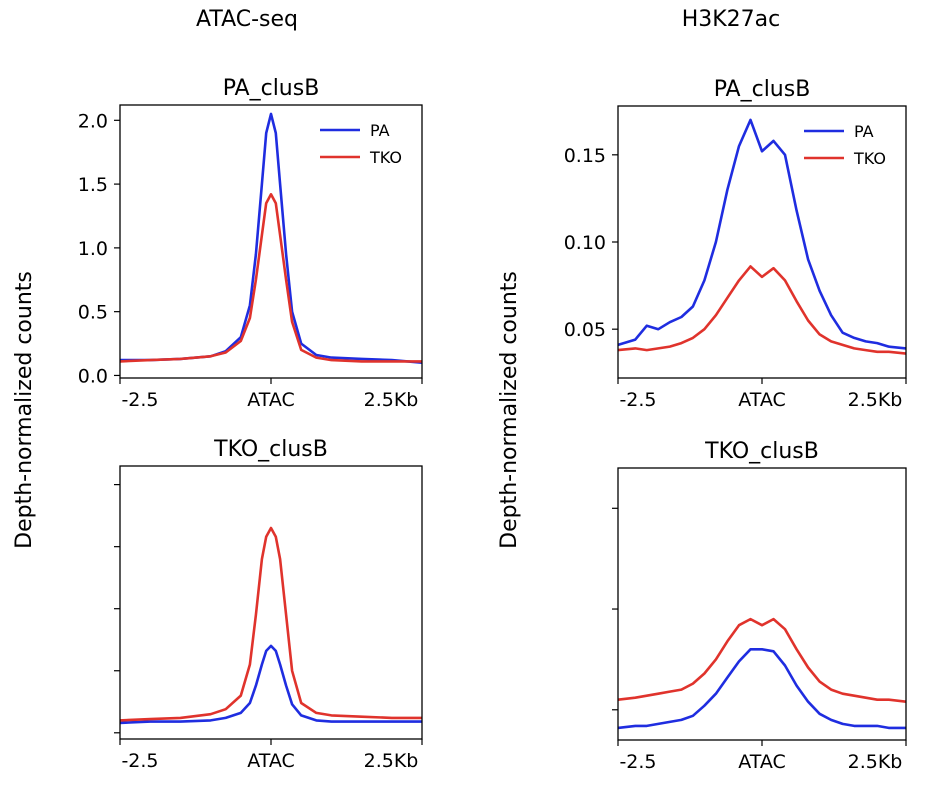 This screenshot has height=788, width=940. What do you see at coordinates (24, 410) in the screenshot?
I see `y-axis-label-left: Depth-normalized counts` at bounding box center [24, 410].